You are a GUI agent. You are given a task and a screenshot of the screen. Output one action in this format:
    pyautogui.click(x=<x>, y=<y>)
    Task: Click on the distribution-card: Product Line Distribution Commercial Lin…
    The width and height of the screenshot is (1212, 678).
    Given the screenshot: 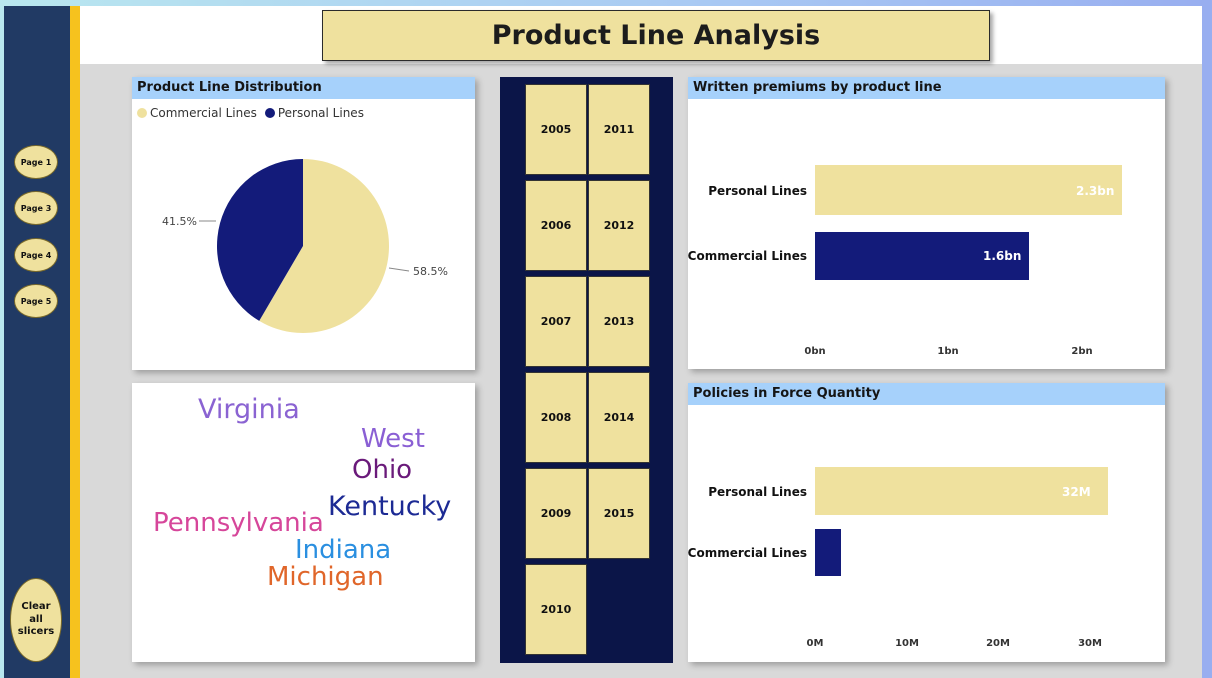 What is the action you would take?
    pyautogui.click(x=303, y=223)
    